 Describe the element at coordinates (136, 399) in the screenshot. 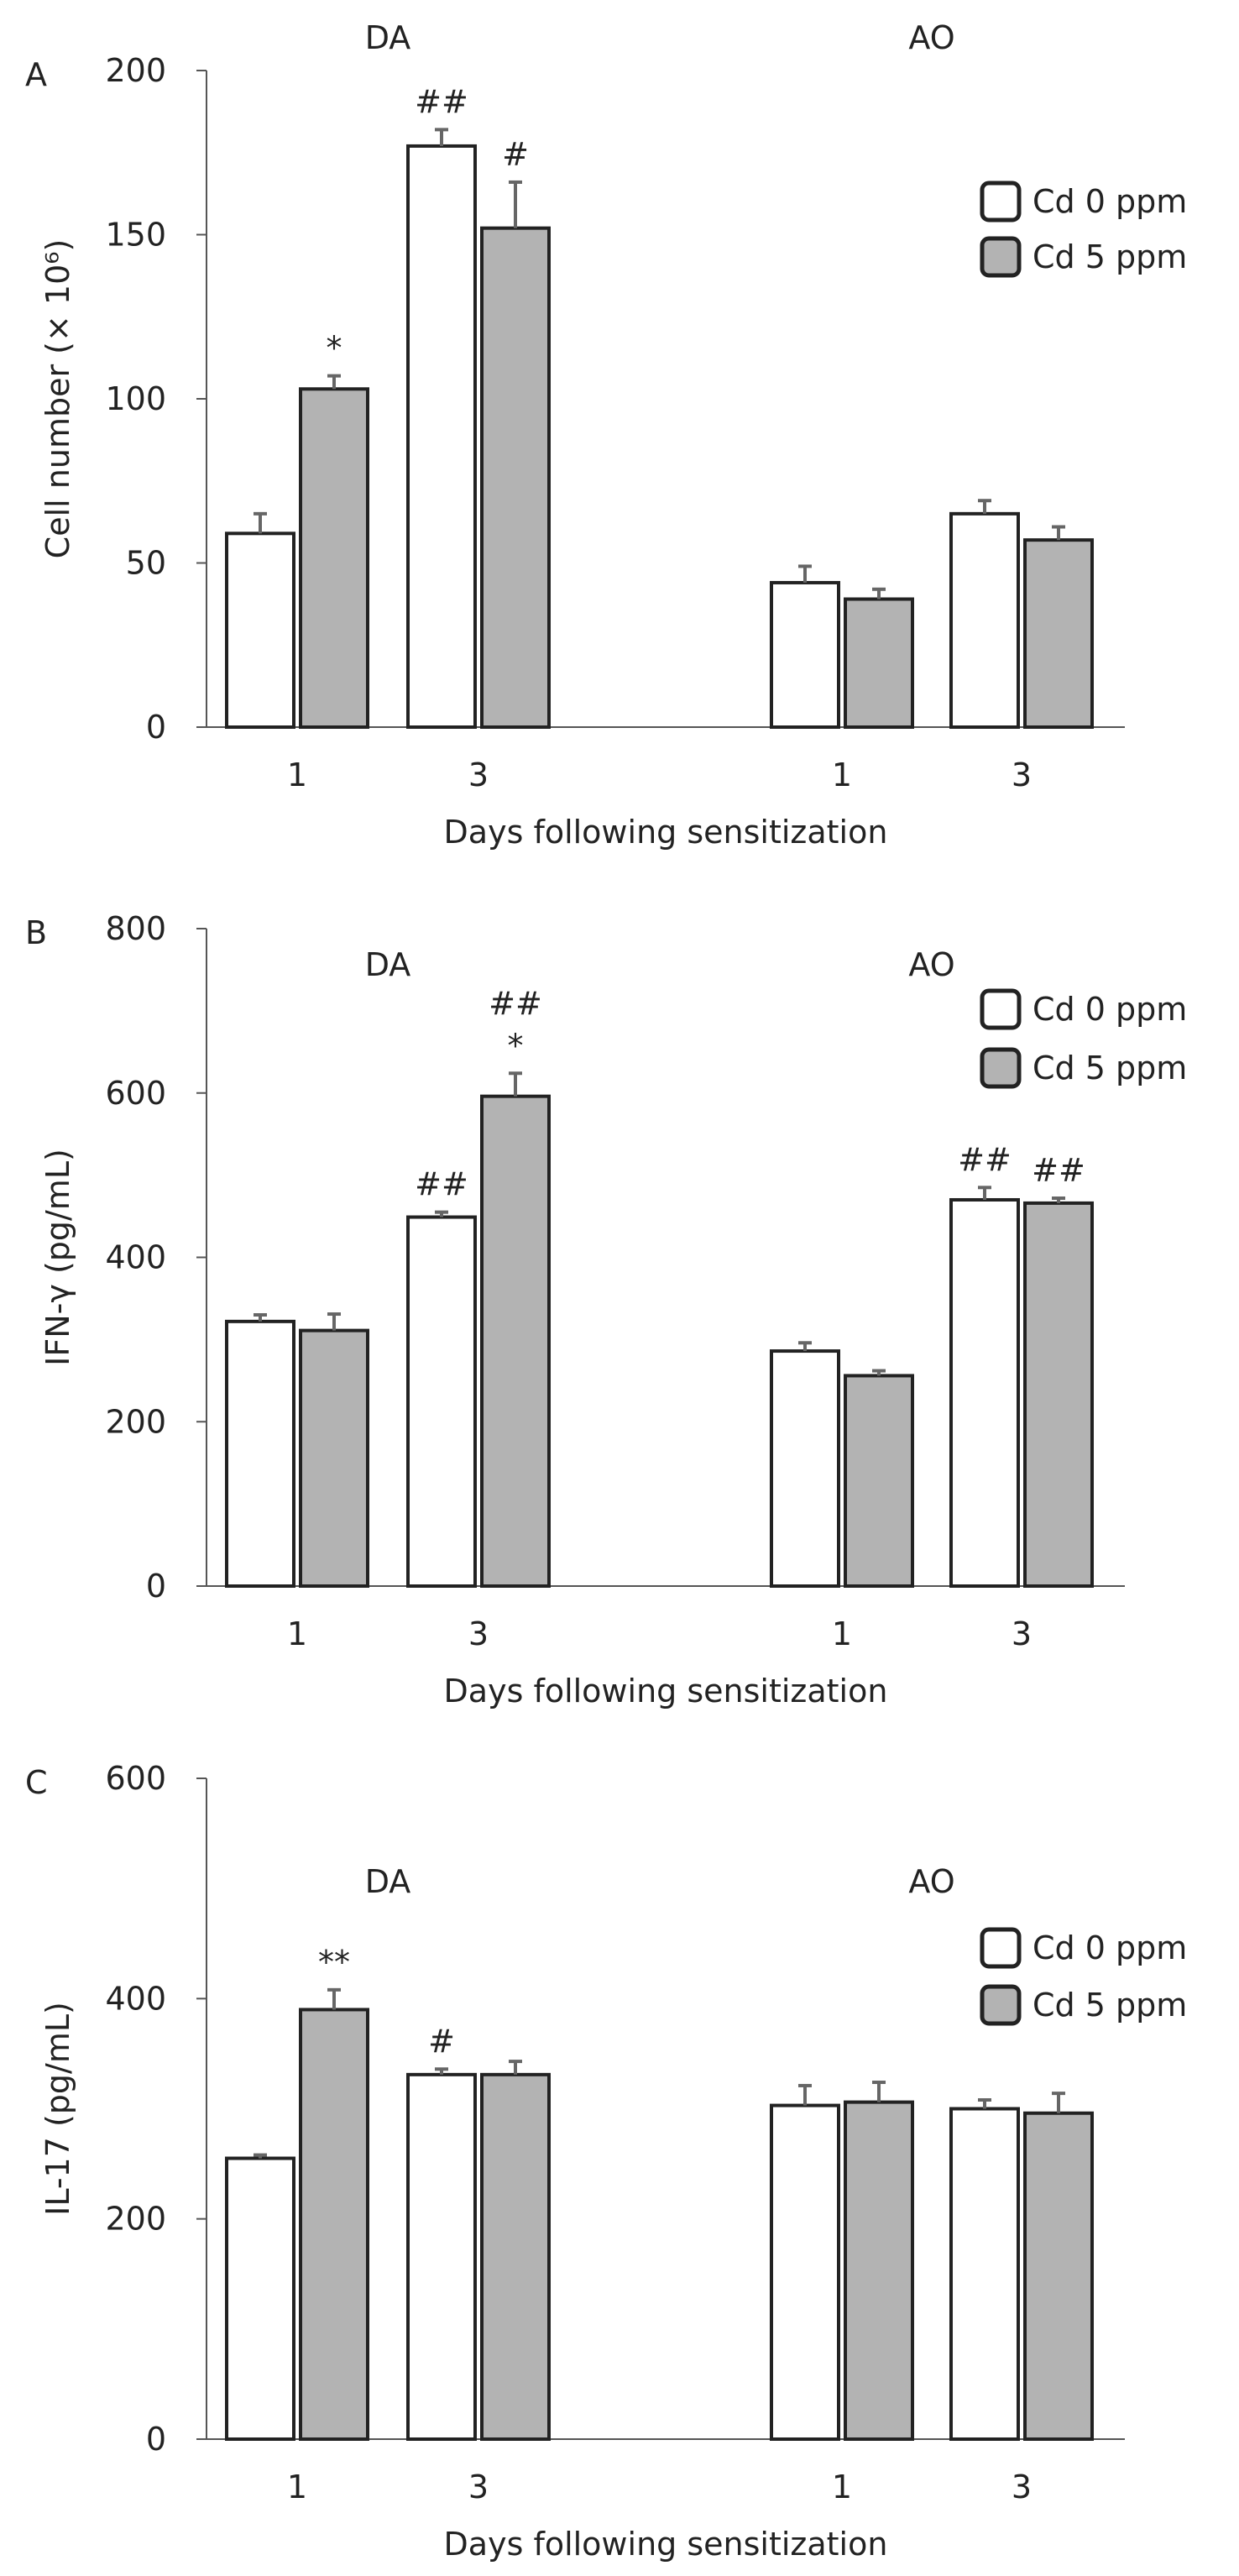

I see `y-tick-label: 100` at that location.